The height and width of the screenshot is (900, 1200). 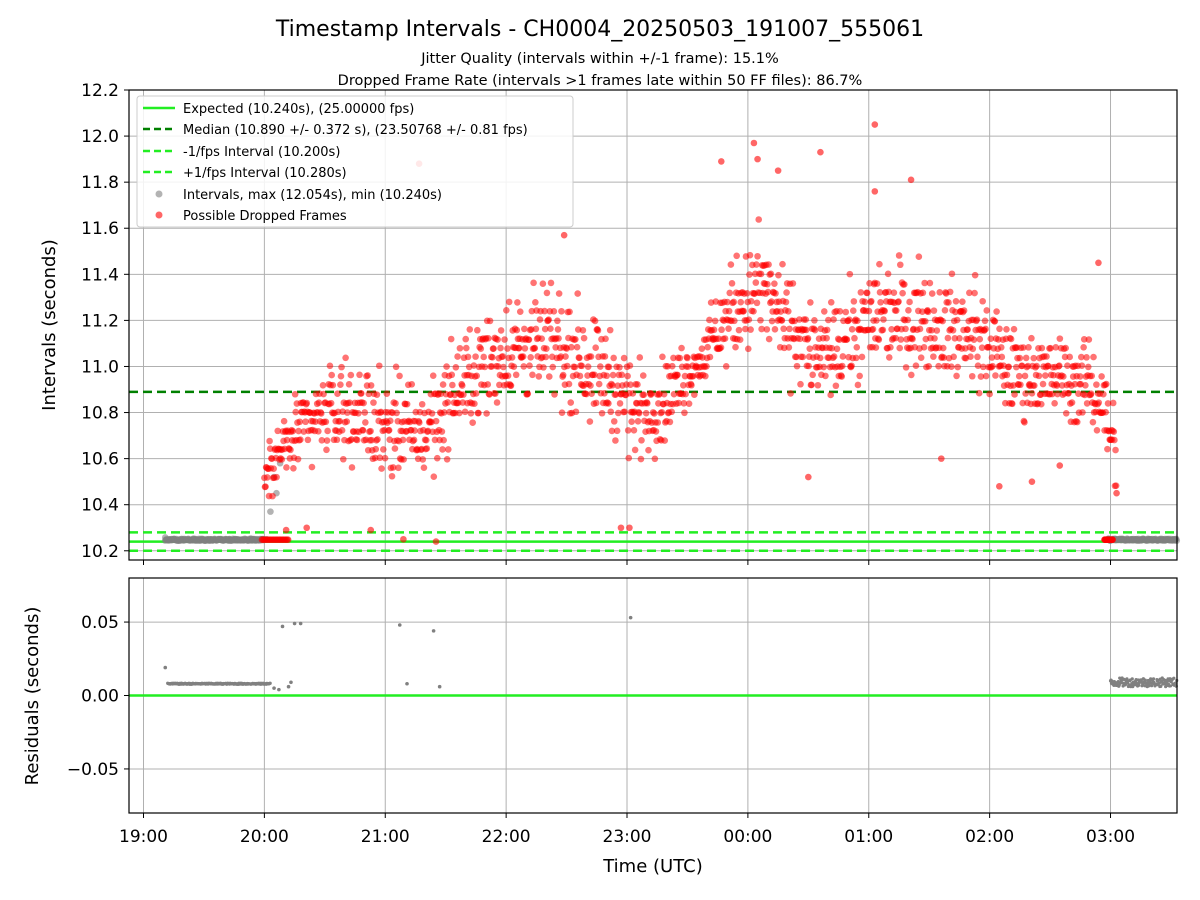 What do you see at coordinates (747, 837) in the screenshot?
I see `x-tick-label: 00:00` at bounding box center [747, 837].